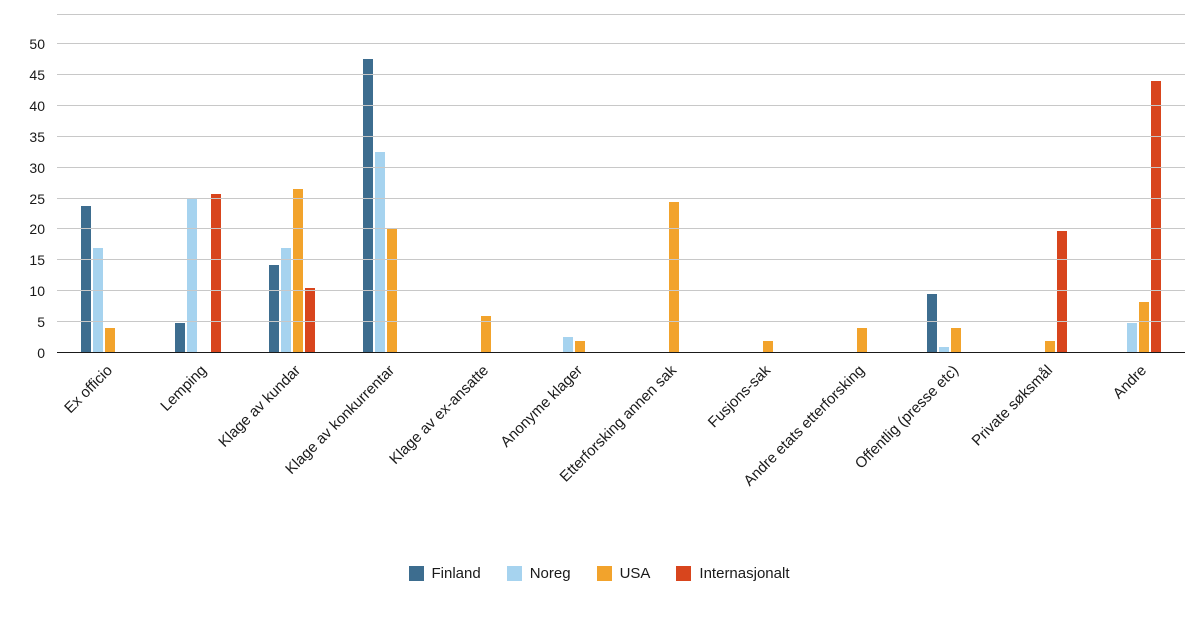 The width and height of the screenshot is (1198, 620). Describe the element at coordinates (340, 420) in the screenshot. I see `x-axis-label: Klage av konkurrentar` at that location.